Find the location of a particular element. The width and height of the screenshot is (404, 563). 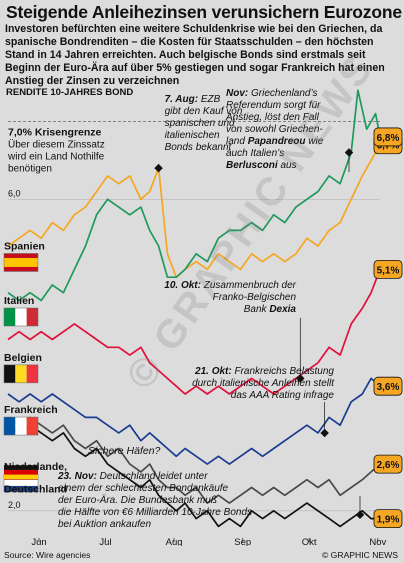

y-tick-label: 6,0 is located at coordinates (14, 193).